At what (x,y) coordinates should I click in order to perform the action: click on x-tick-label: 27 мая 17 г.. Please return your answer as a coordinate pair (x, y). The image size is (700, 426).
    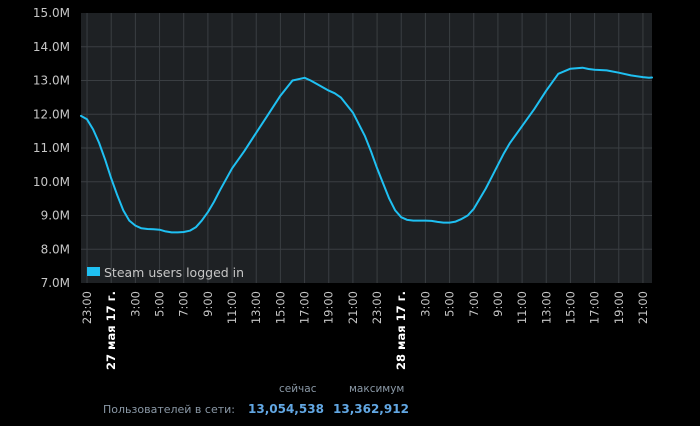
    Looking at the image, I should click on (111, 330).